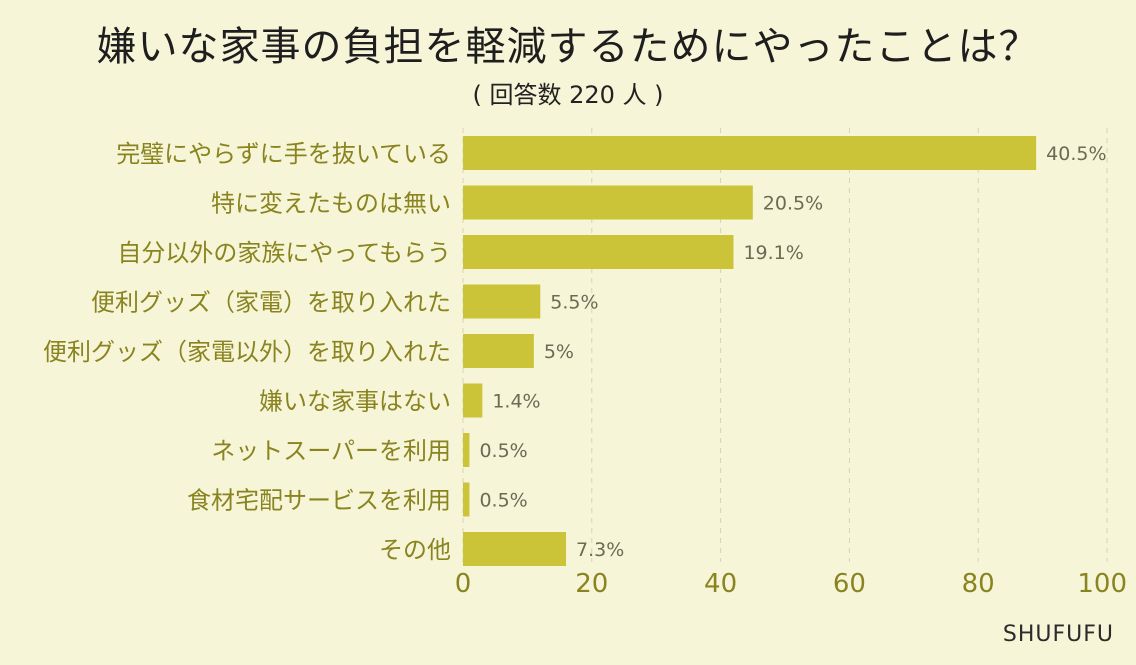 The image size is (1136, 665). Describe the element at coordinates (591, 584) in the screenshot. I see `x-tick-label-20: 20` at that location.